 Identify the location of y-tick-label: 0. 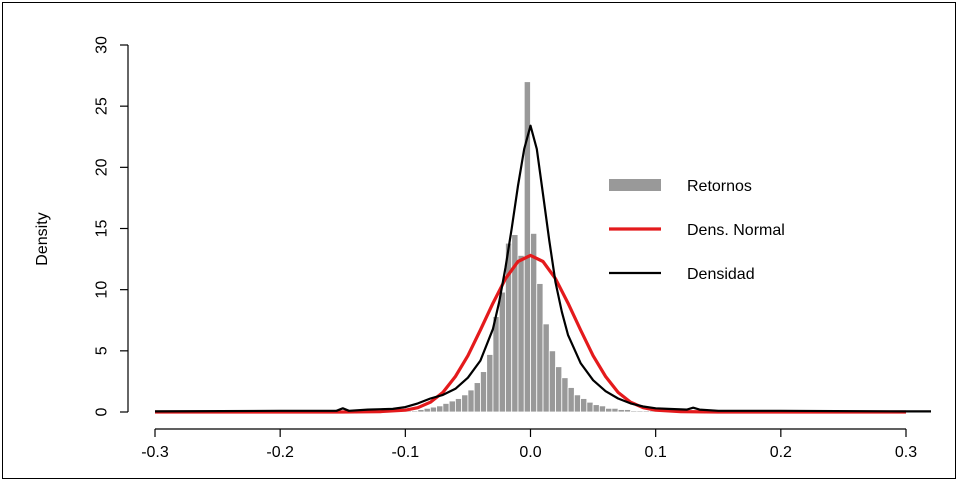
(102, 411).